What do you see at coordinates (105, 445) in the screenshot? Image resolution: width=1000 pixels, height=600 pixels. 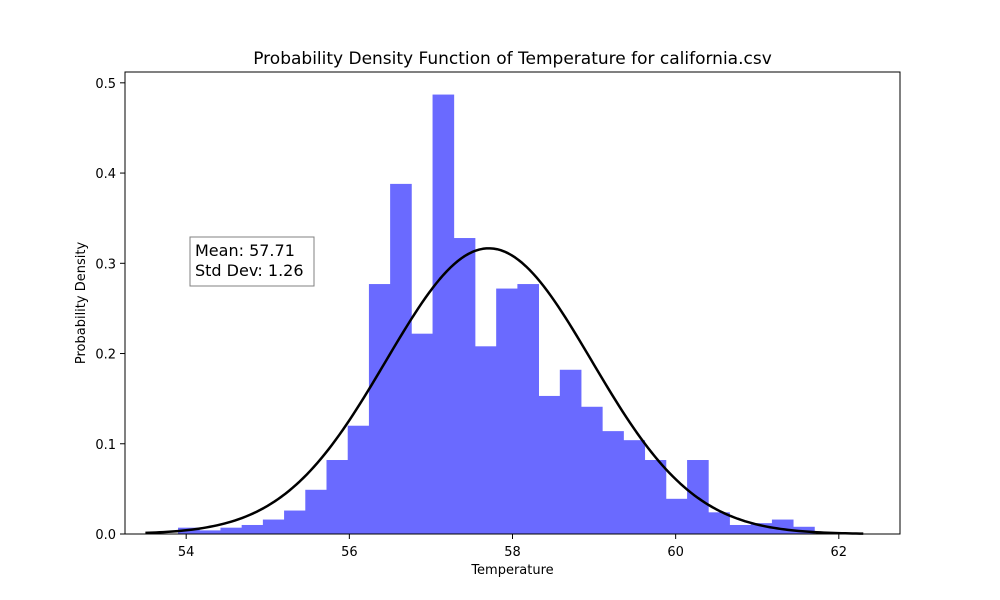 I see `y-tick-label: 0.1` at bounding box center [105, 445].